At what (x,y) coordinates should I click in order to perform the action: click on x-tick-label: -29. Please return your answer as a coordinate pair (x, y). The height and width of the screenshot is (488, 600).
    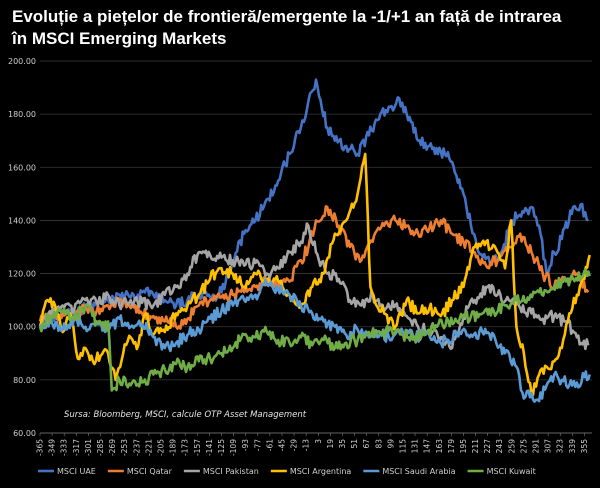
    Looking at the image, I should click on (294, 445).